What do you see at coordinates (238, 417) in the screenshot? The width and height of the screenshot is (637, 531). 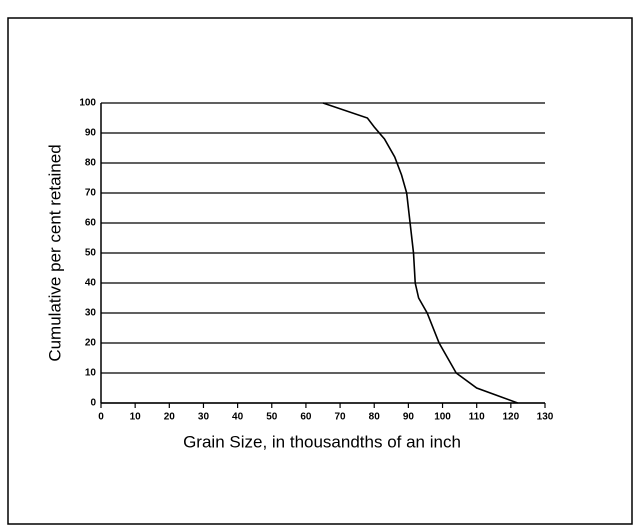 I see `x-tick-label: 40` at bounding box center [238, 417].